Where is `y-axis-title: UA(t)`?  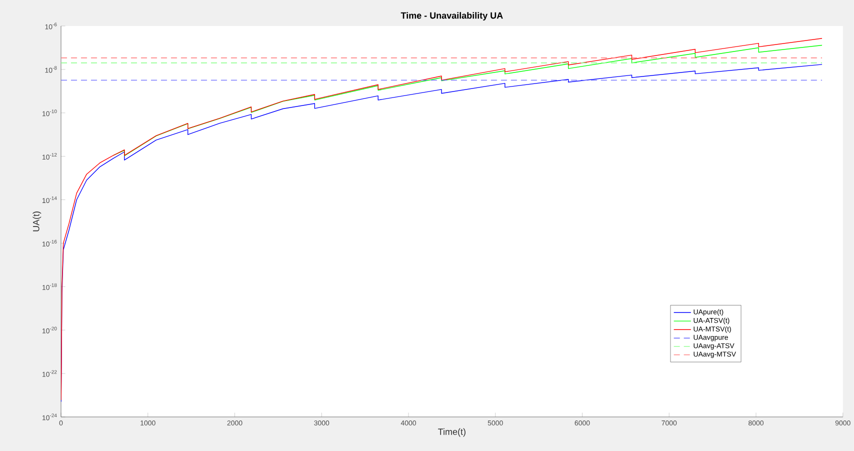
y-axis-title: UA(t) is located at coordinates (37, 222).